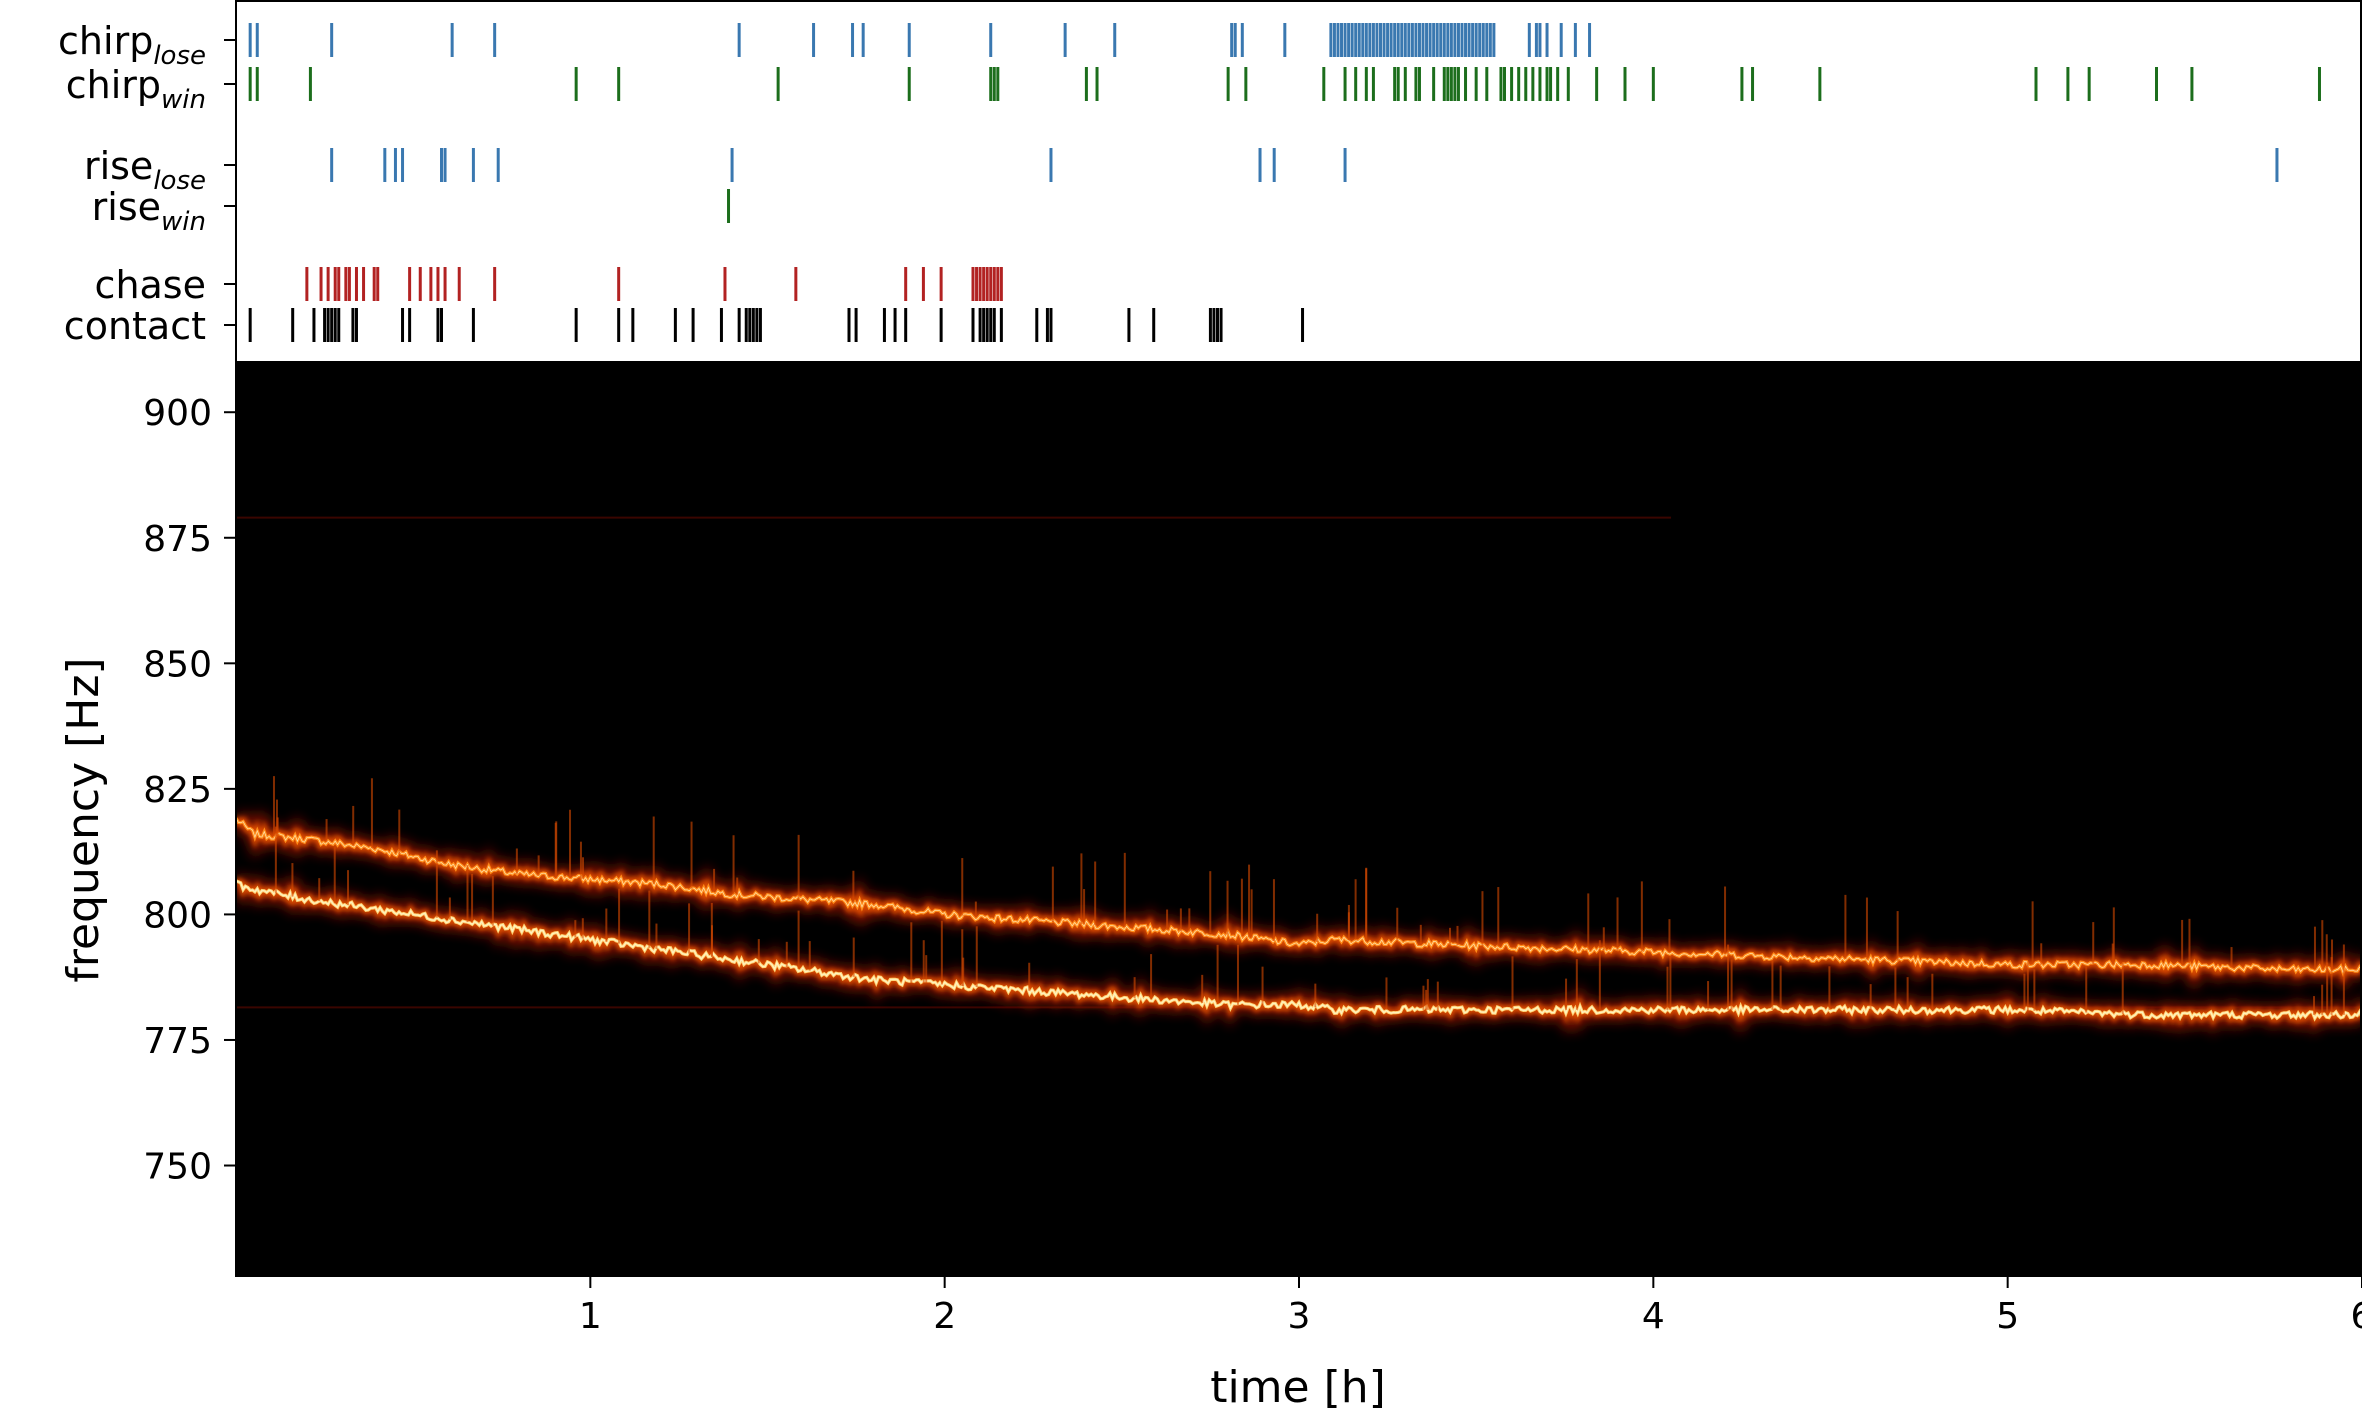  I want to click on row-label-rise_win: risewin, so click(149, 211).